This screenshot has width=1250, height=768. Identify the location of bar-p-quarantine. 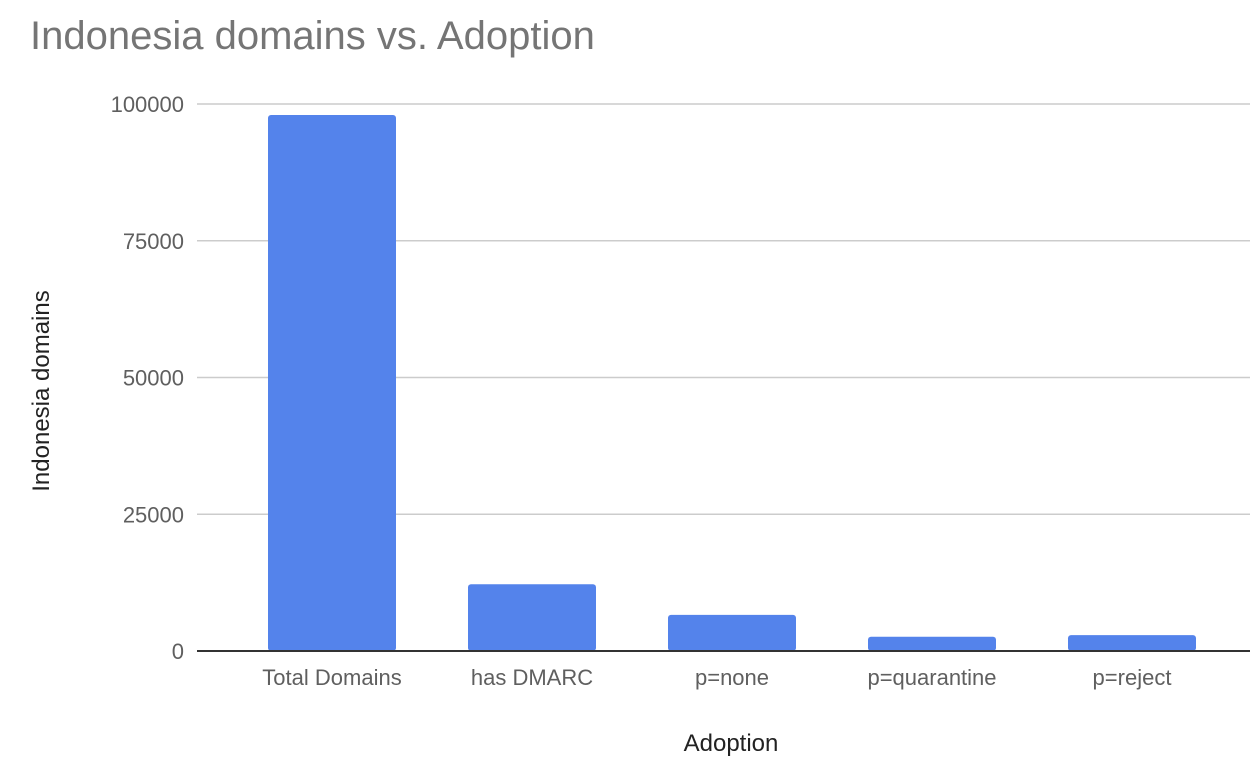
(932, 643).